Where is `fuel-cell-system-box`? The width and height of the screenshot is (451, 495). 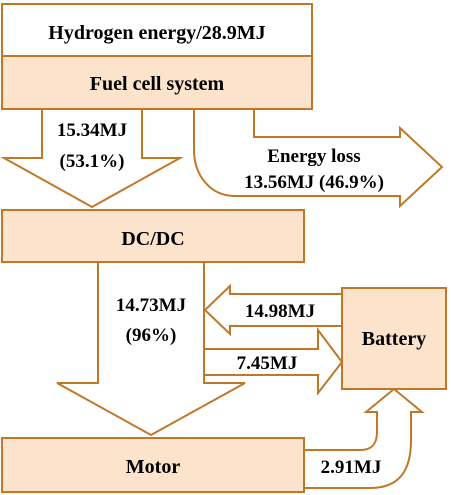 fuel-cell-system-box is located at coordinates (157, 82).